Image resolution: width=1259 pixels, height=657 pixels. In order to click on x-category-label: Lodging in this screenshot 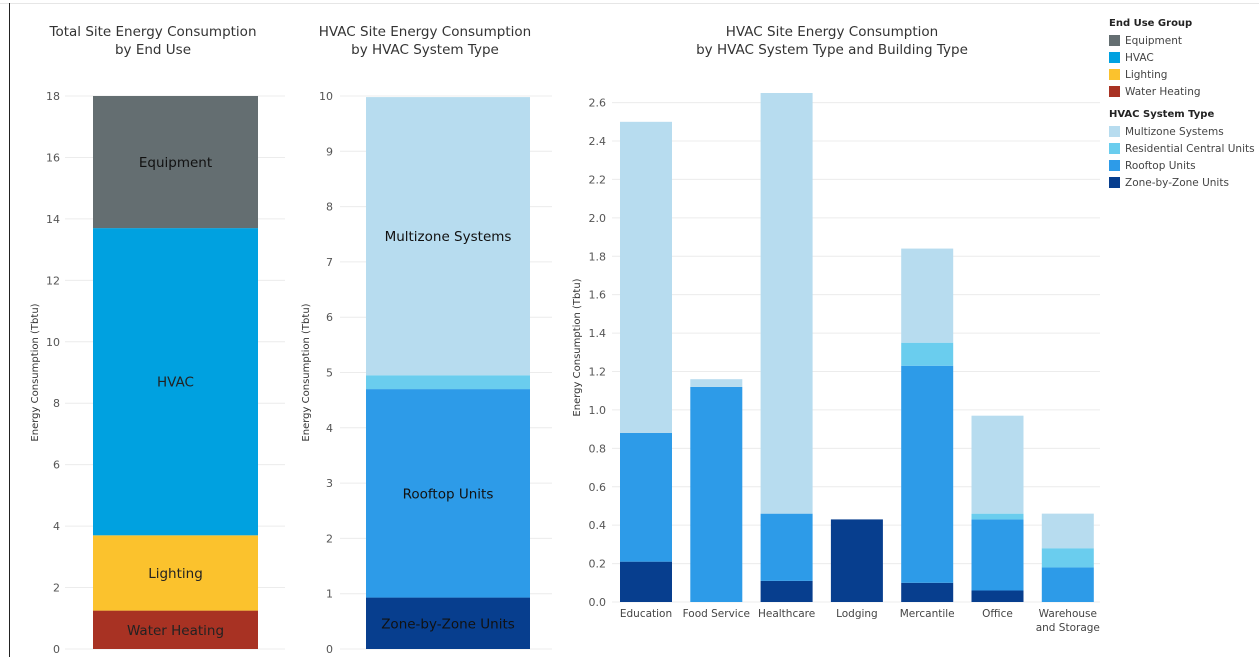, I will do `click(857, 614)`.